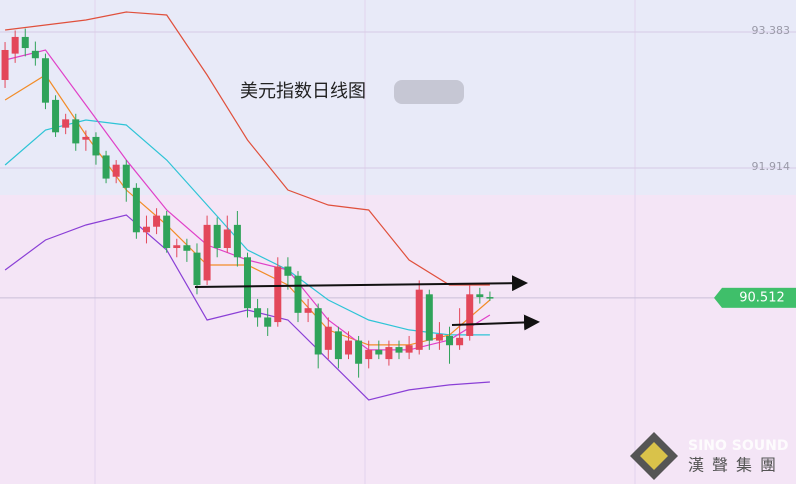  Describe the element at coordinates (718, 297) in the screenshot. I see `price-tag-tip` at that location.